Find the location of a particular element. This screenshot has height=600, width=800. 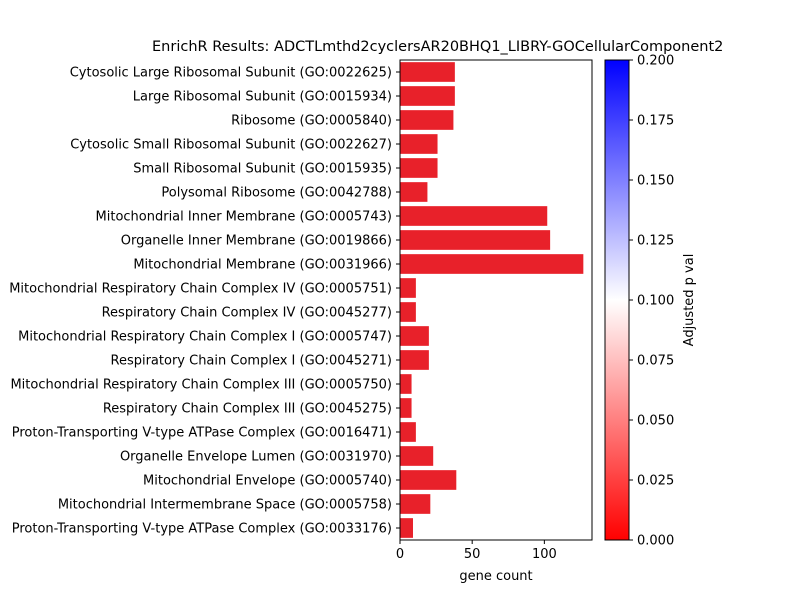

x-tick-label: 100 is located at coordinates (544, 554).